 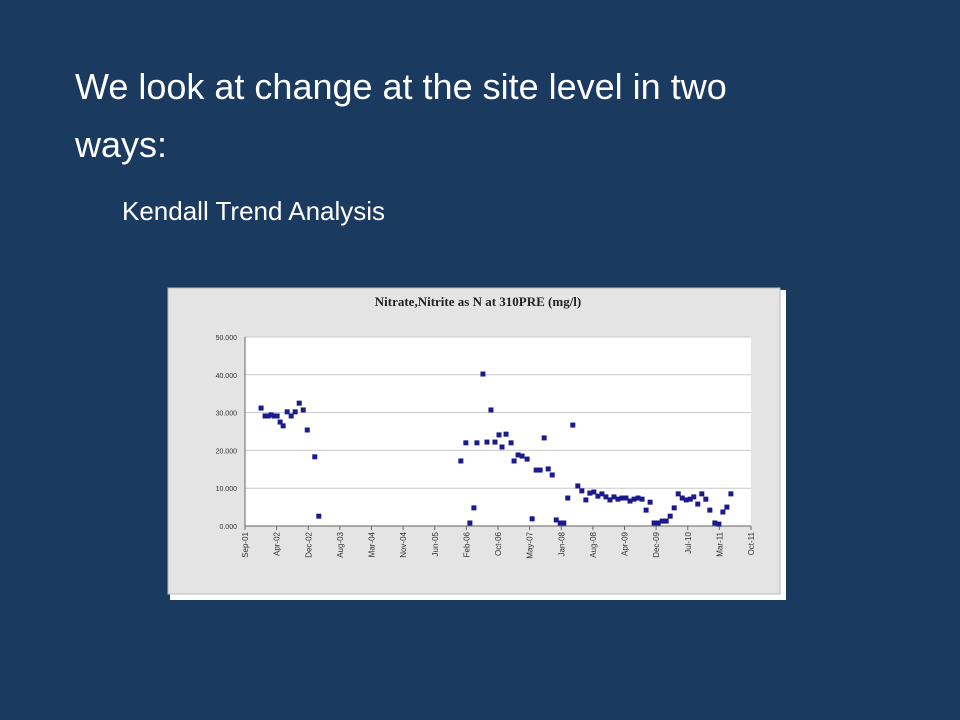 I want to click on x-tick-label: Aug-03, so click(x=340, y=544).